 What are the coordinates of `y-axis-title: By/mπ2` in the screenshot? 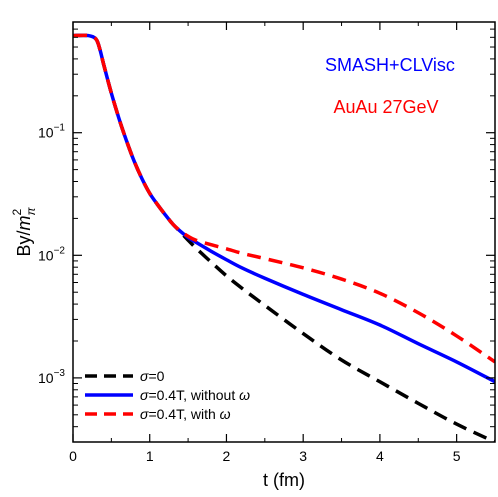 It's located at (24, 232).